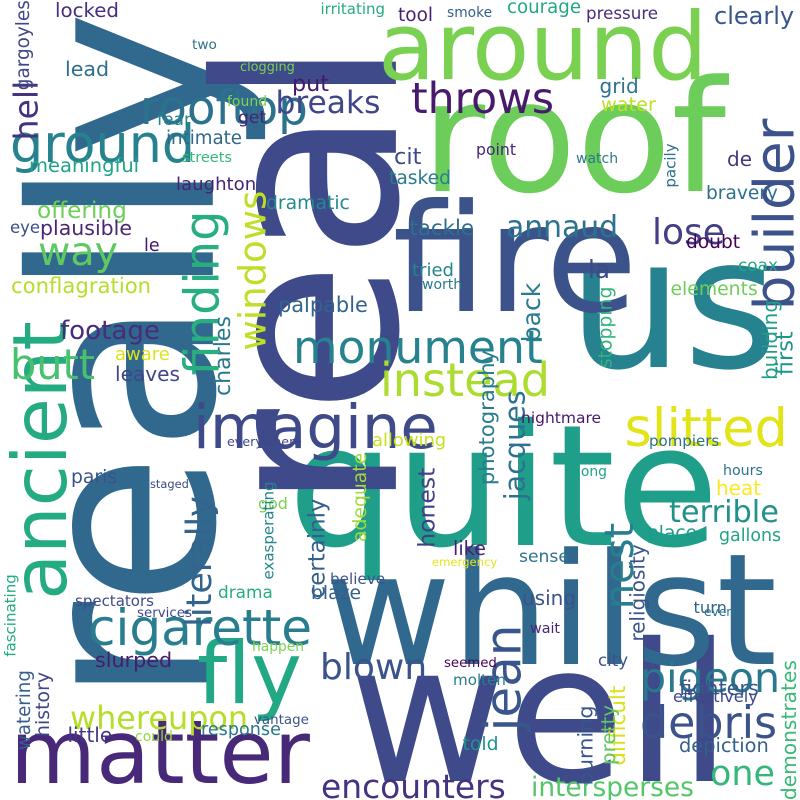 The width and height of the screenshot is (800, 800). What do you see at coordinates (311, 84) in the screenshot?
I see `word-put: put` at bounding box center [311, 84].